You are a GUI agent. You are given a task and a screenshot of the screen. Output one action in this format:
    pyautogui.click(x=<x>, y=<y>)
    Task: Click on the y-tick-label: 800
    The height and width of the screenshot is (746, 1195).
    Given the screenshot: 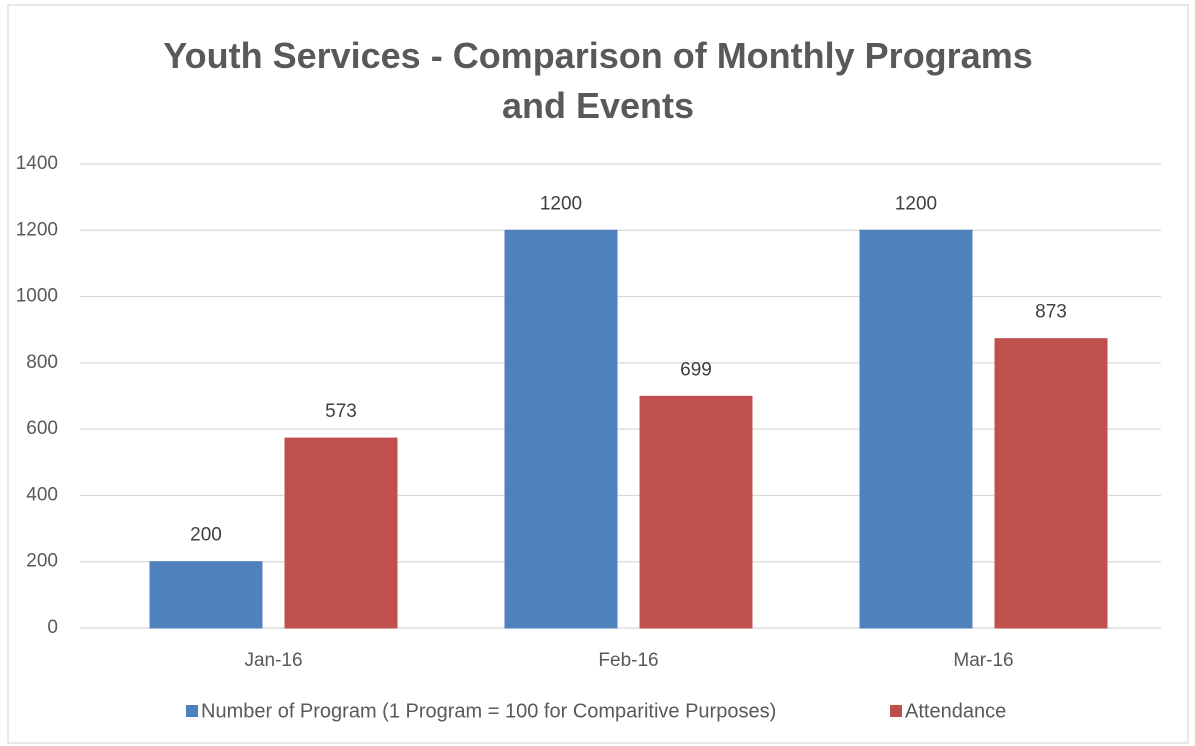 What is the action you would take?
    pyautogui.click(x=42, y=362)
    